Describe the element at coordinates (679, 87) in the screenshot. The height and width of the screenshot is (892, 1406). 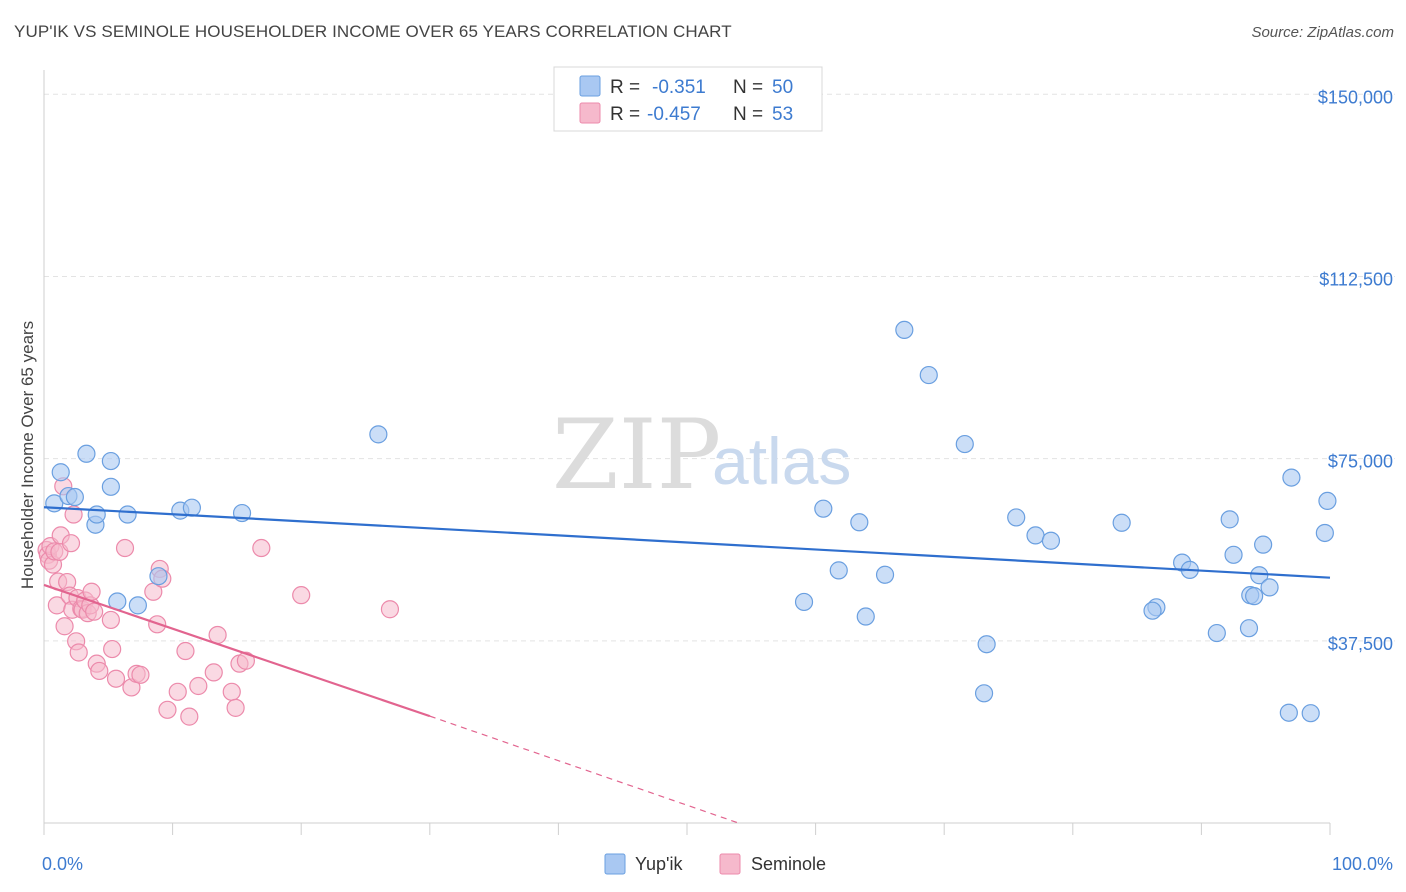
I see `legend-r-value-yupik: -0.351` at that location.